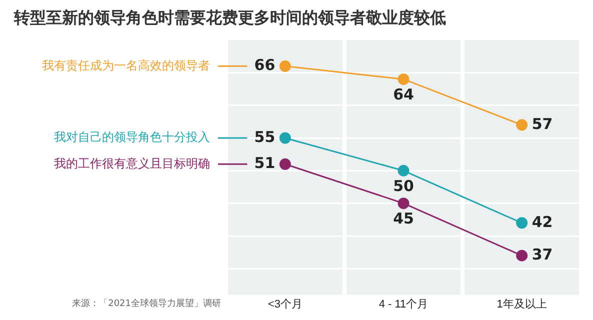 This screenshot has width=593, height=320. What do you see at coordinates (146, 304) in the screenshot?
I see `source-note: 来源：「2021全球领导力展望」调研` at bounding box center [146, 304].